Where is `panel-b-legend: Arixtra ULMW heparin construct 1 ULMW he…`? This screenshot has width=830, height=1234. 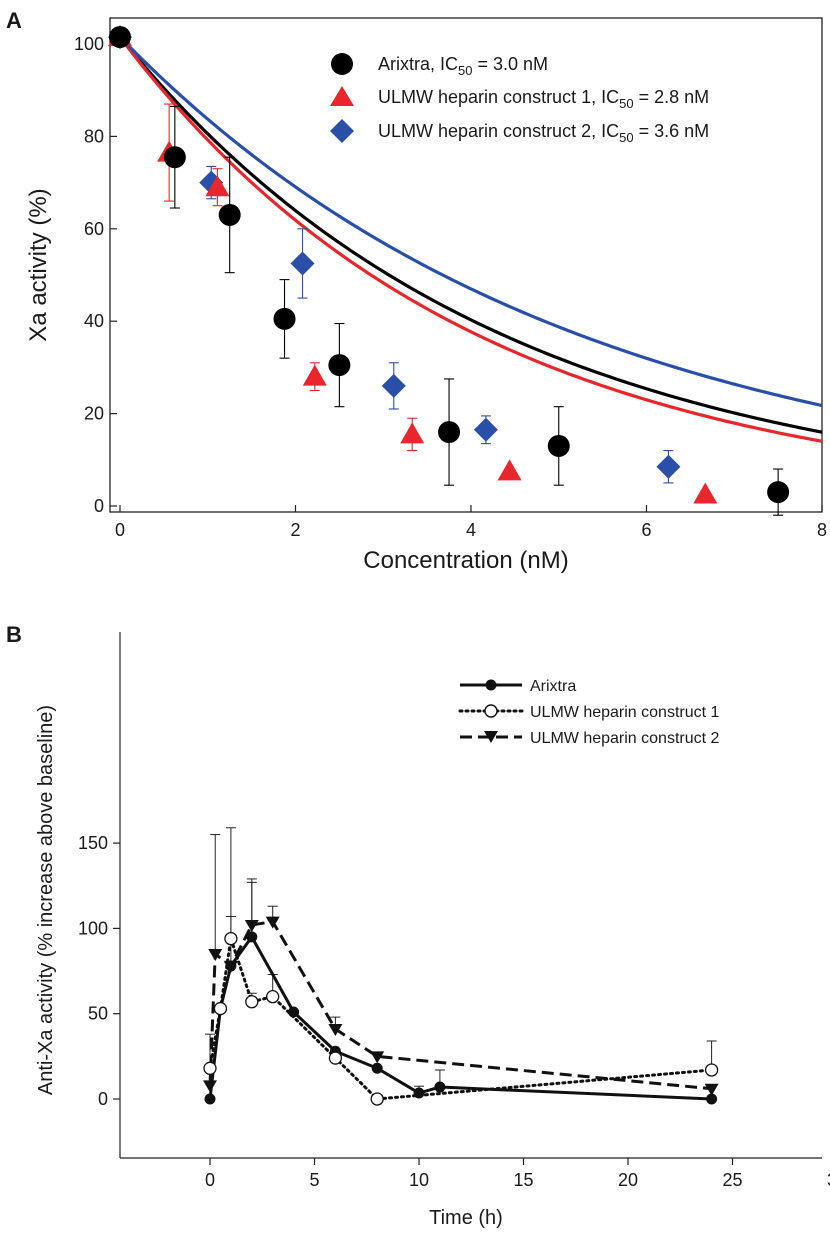 panel-b-legend: Arixtra ULMW heparin construct 1 ULMW he… is located at coordinates (589, 712).